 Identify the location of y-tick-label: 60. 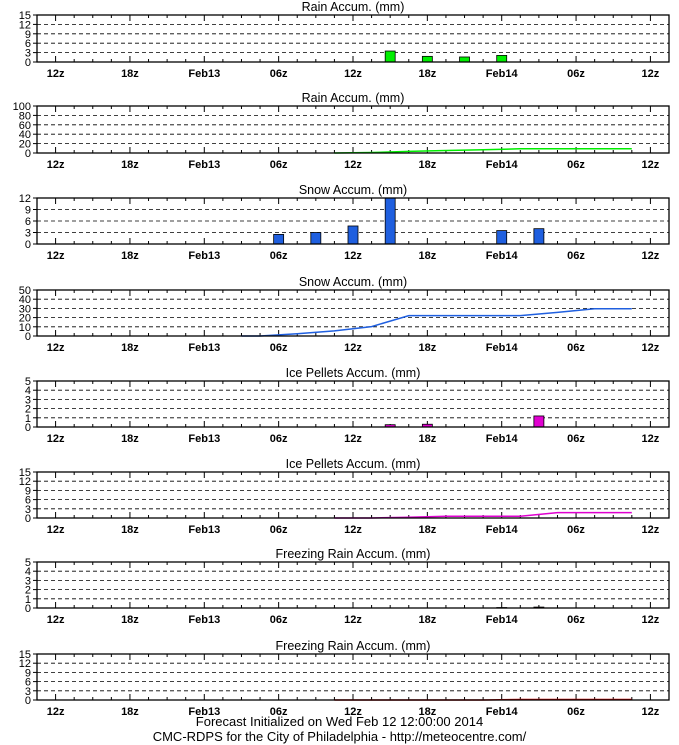
(25, 126).